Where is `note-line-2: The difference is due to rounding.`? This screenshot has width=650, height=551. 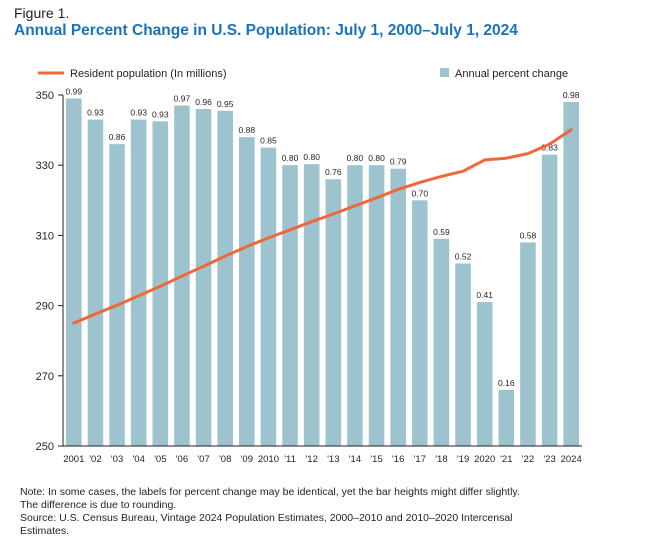 note-line-2: The difference is due to rounding. is located at coordinates (98, 505).